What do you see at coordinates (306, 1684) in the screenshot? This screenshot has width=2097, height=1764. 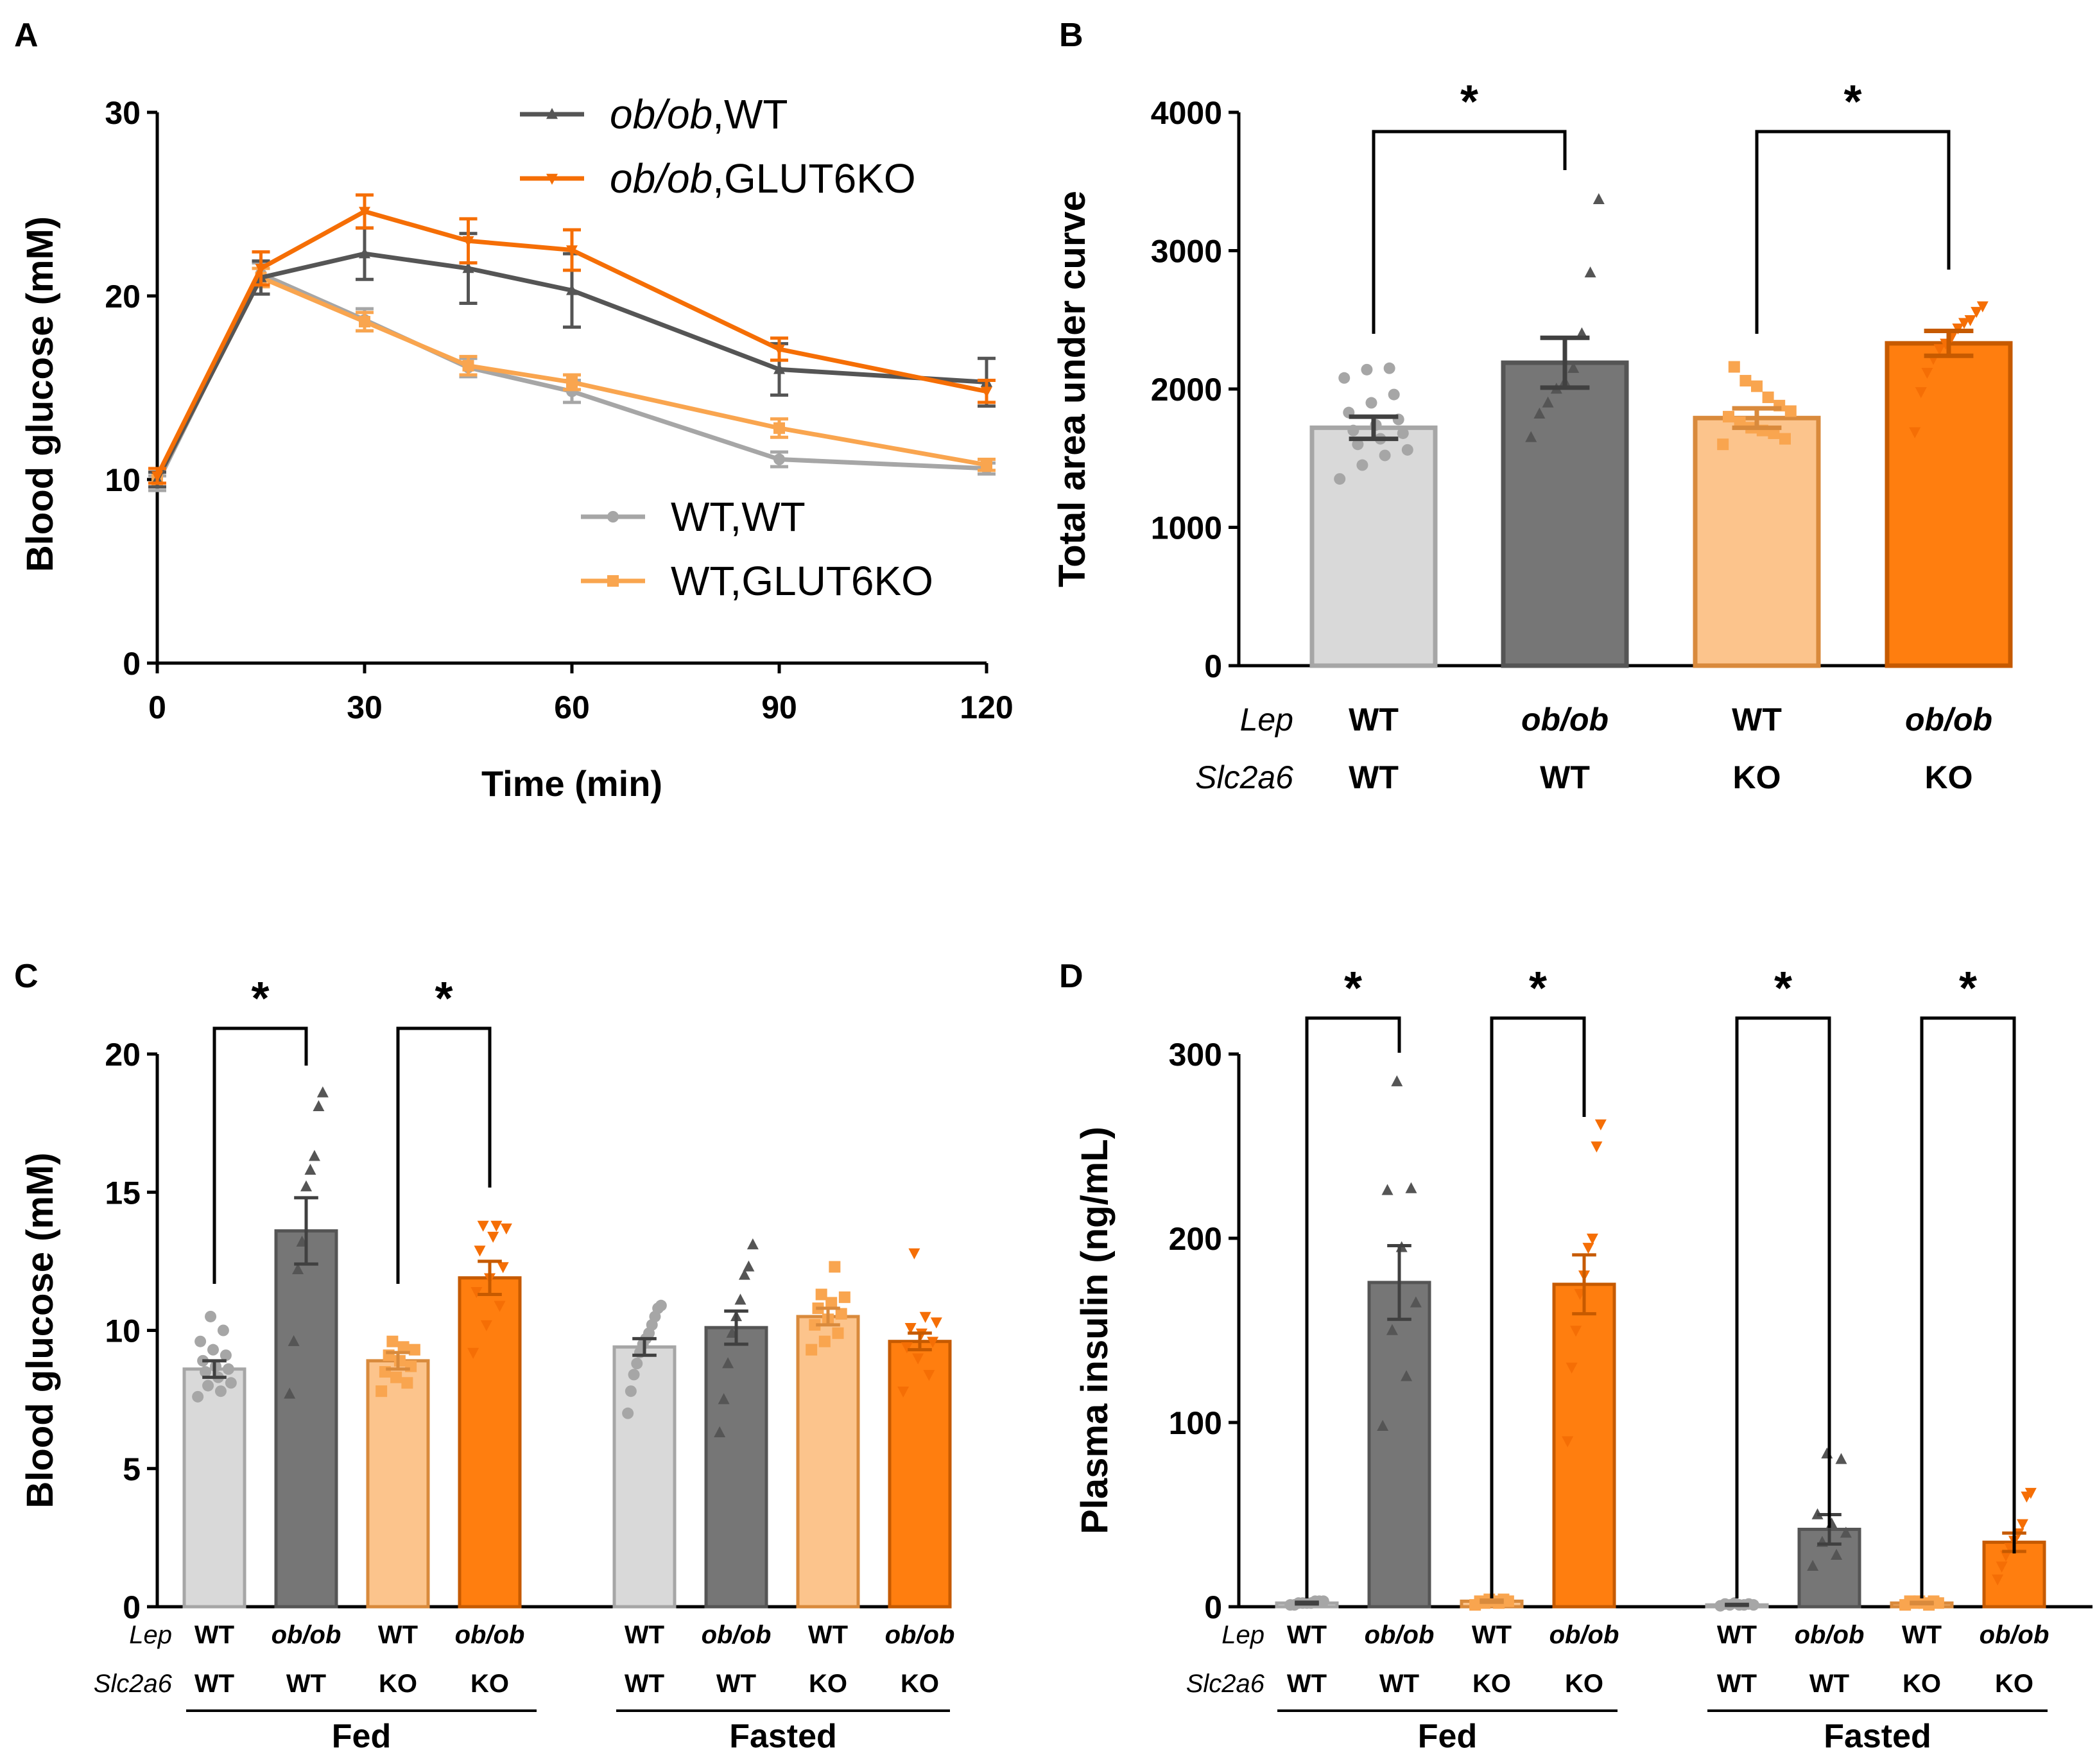 I see `panel-c-slc-label: WT` at bounding box center [306, 1684].